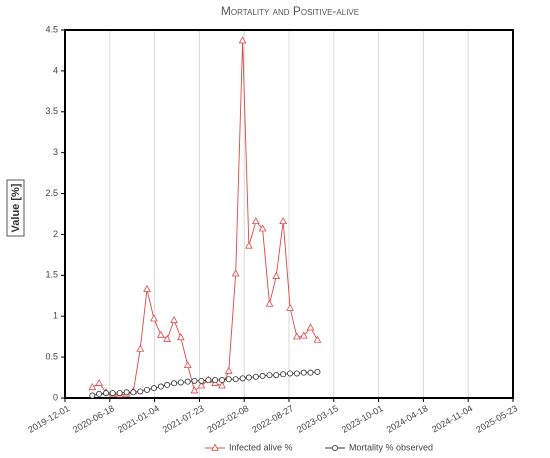 This screenshot has width=550, height=458. Describe the element at coordinates (55, 234) in the screenshot. I see `y-tick-label: 2` at that location.